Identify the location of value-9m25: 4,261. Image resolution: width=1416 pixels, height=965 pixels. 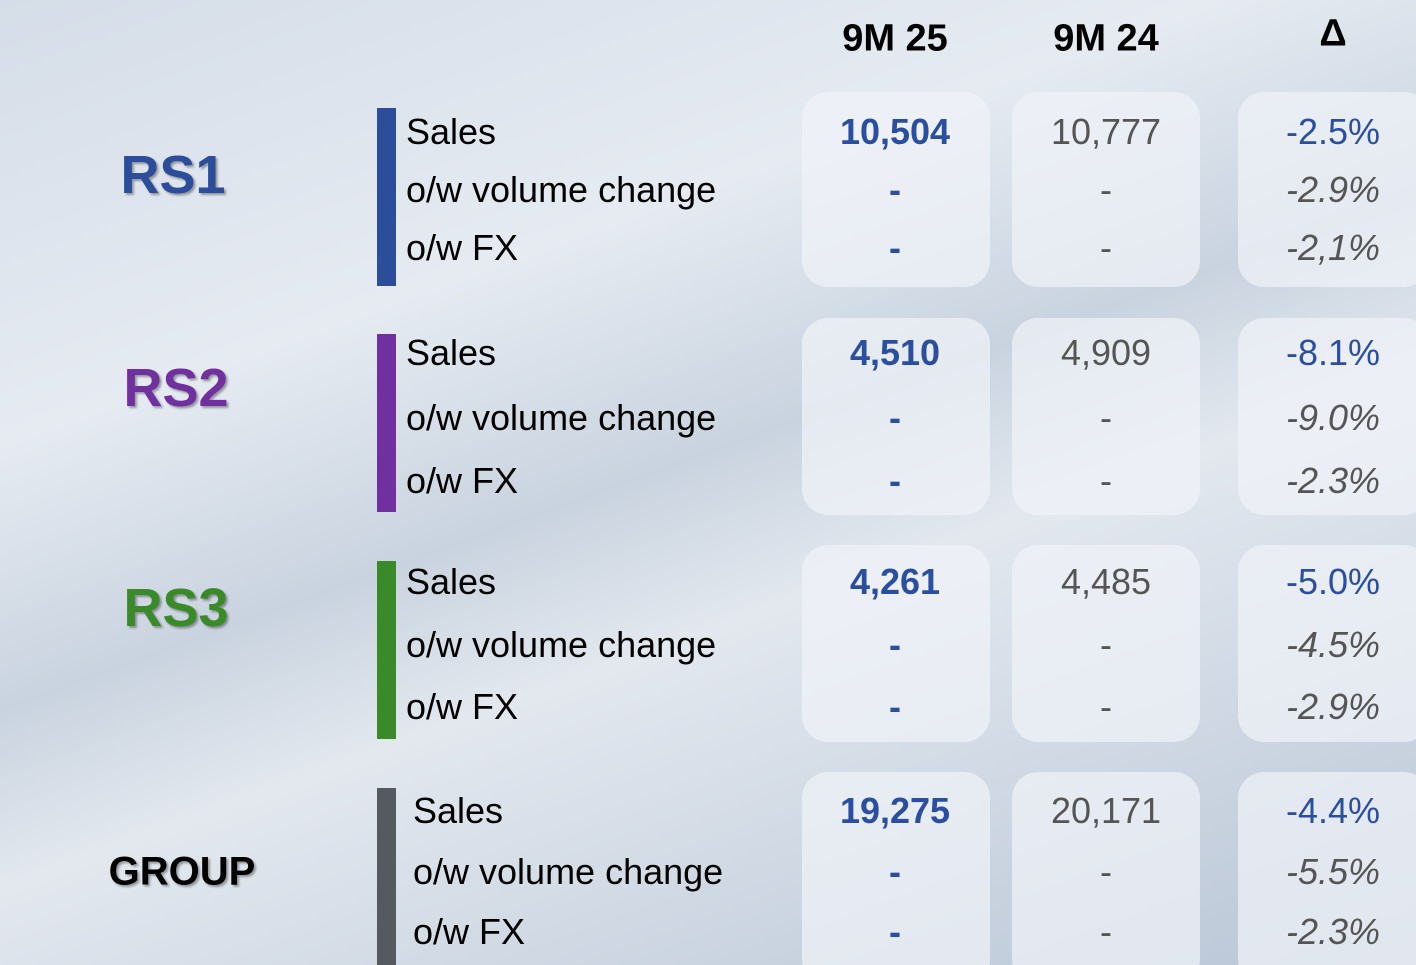
(895, 581).